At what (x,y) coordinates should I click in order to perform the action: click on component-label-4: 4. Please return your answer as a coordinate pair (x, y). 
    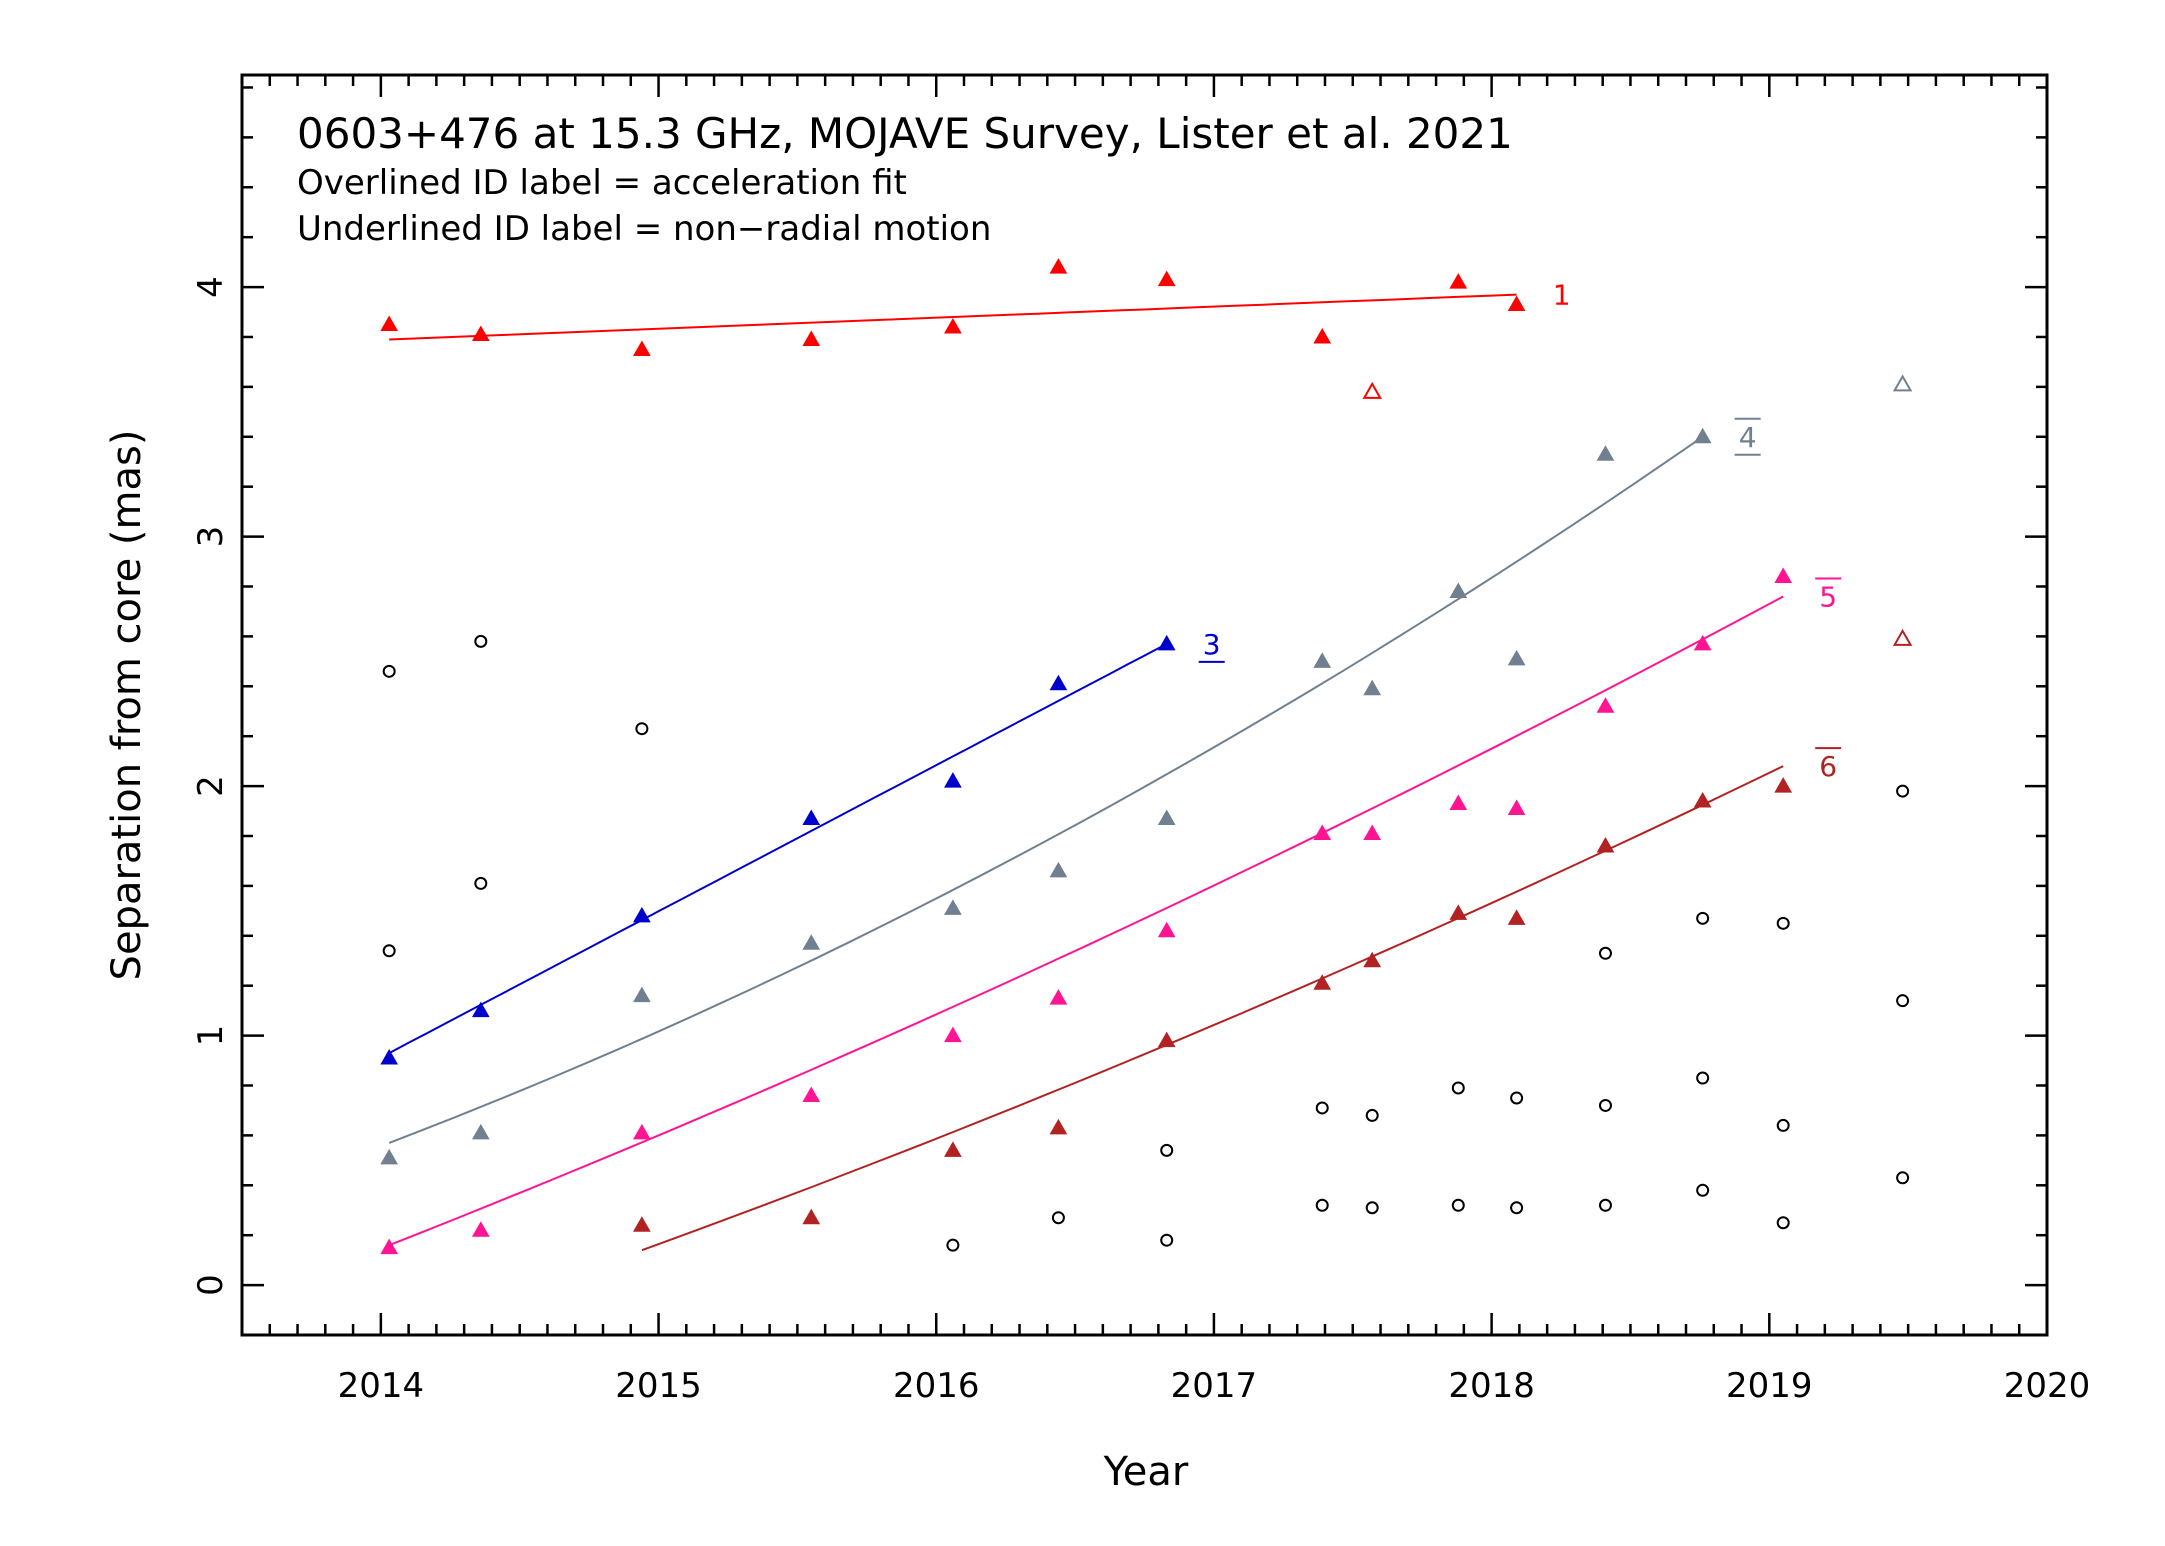
    Looking at the image, I should click on (1748, 437).